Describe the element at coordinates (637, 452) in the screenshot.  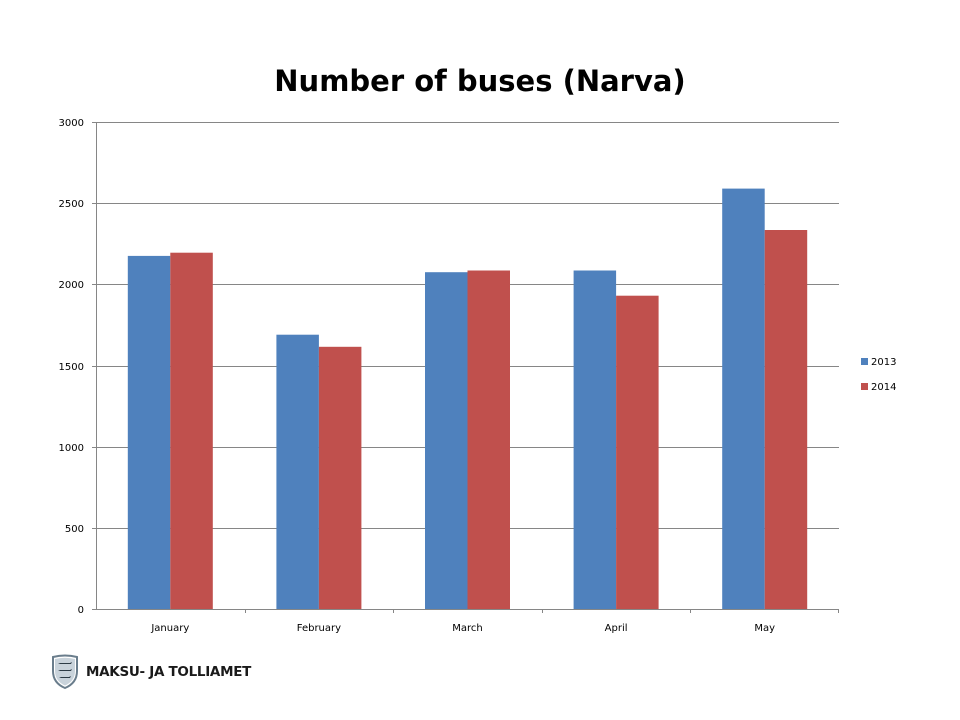
I see `bar-2014-april` at that location.